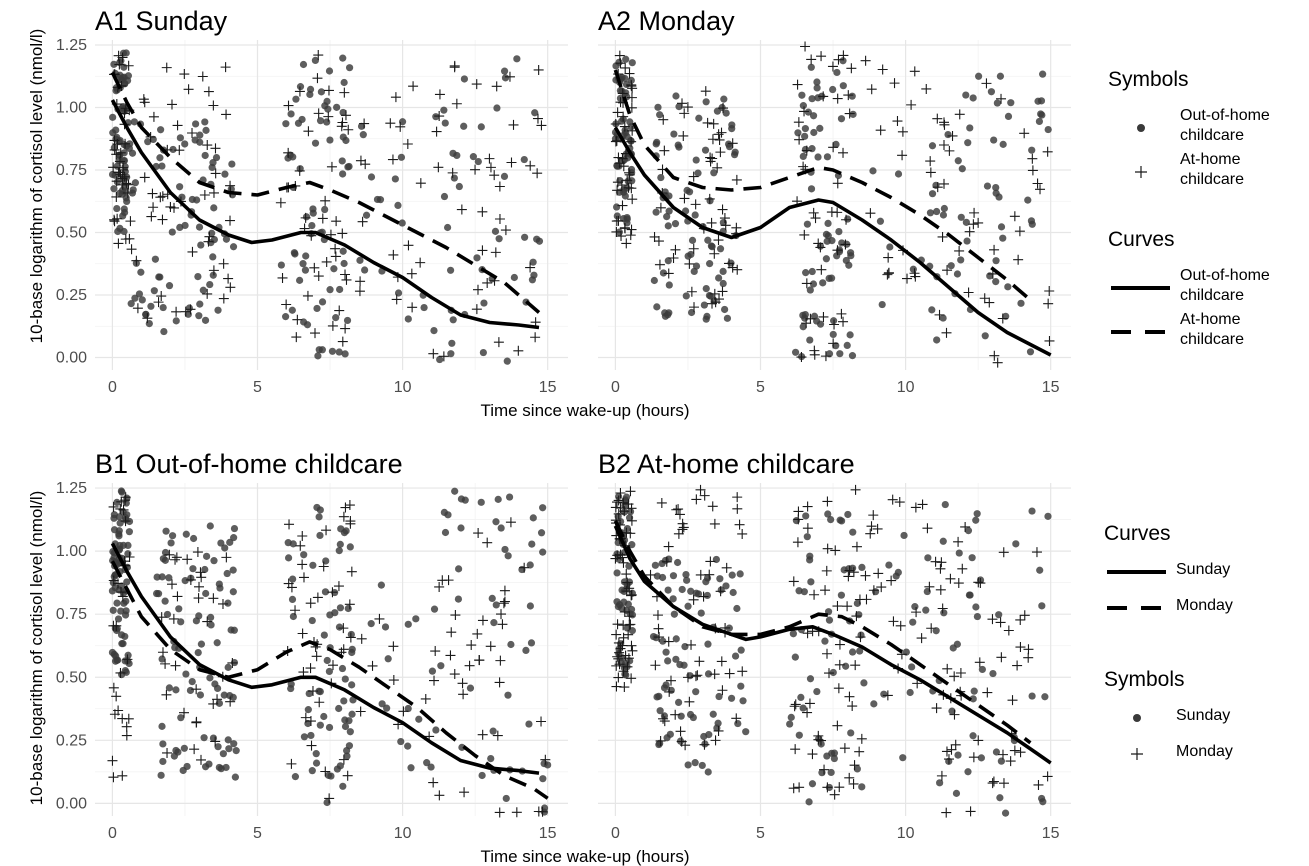 This screenshot has width=1309, height=866. Describe the element at coordinates (403, 833) in the screenshot. I see `x-tick-label: 10` at that location.